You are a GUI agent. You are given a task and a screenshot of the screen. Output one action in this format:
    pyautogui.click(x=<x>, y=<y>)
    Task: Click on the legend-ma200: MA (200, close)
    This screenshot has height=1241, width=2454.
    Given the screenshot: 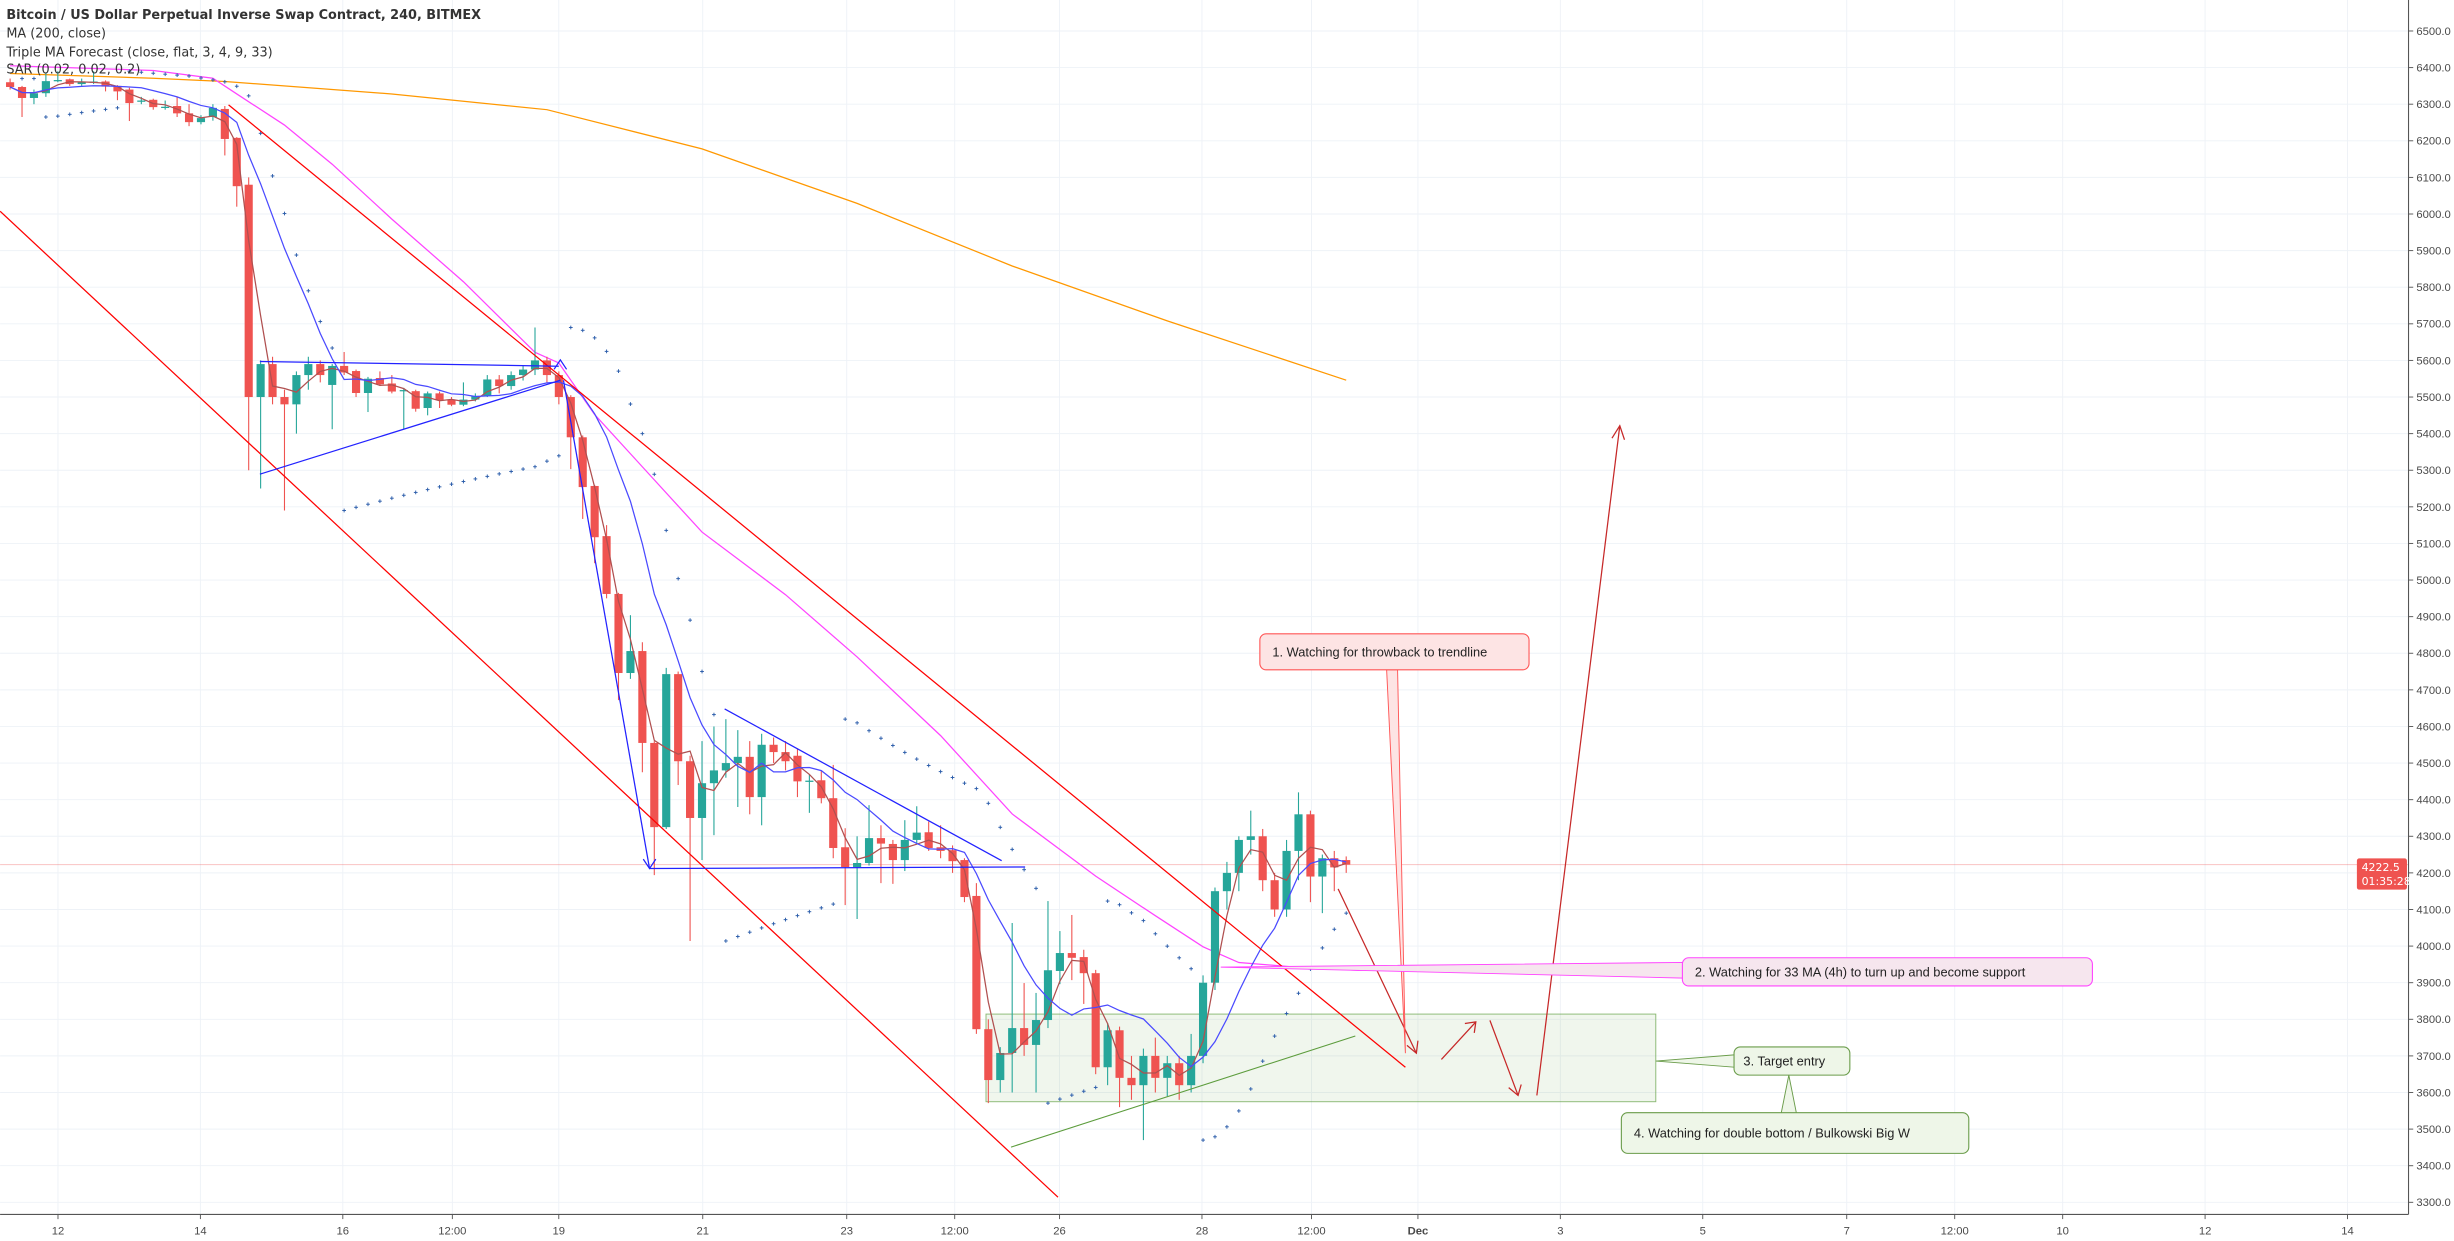 What is the action you would take?
    pyautogui.click(x=56, y=34)
    